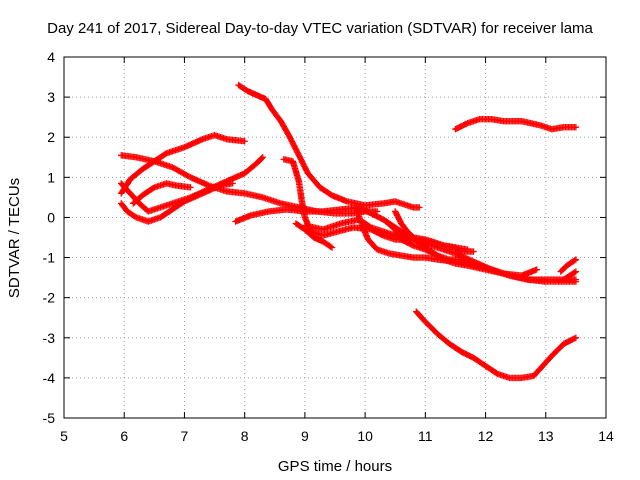 The height and width of the screenshot is (480, 640). Describe the element at coordinates (49, 258) in the screenshot. I see `y-tick-label: -1` at that location.